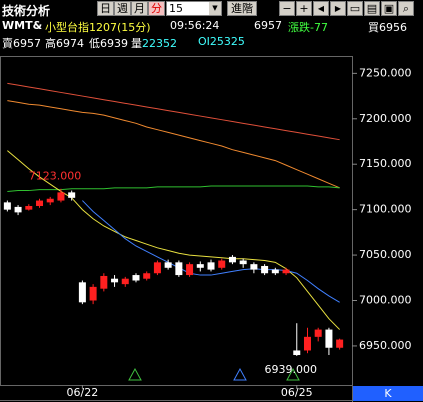  Describe the element at coordinates (385, 163) in the screenshot. I see `y-tick-label: 7150.000` at that location.